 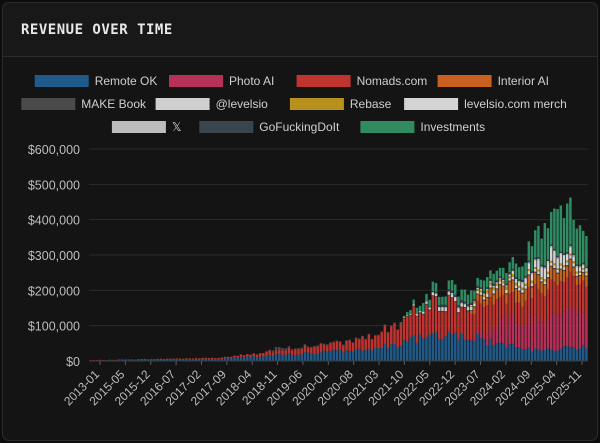 What do you see at coordinates (221, 81) in the screenshot?
I see `legend-item: Photo AI` at bounding box center [221, 81].